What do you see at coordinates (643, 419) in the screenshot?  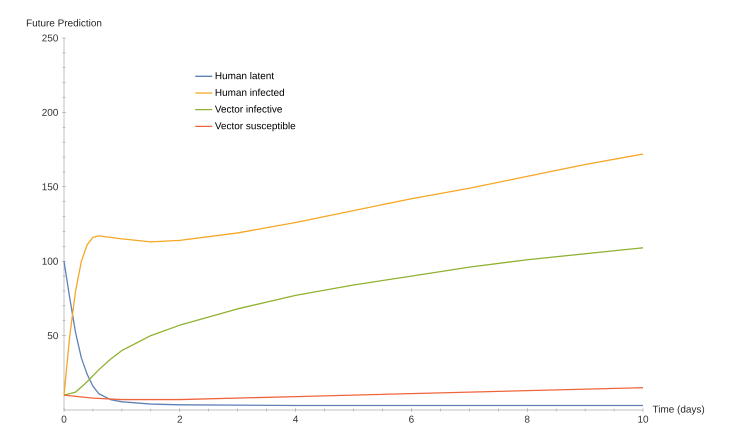 I see `x-tick-label: 10` at bounding box center [643, 419].